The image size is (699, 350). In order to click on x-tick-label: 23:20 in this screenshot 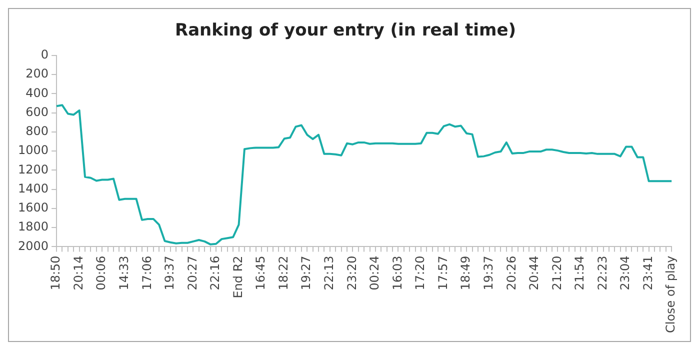, I will do `click(351, 273)`.